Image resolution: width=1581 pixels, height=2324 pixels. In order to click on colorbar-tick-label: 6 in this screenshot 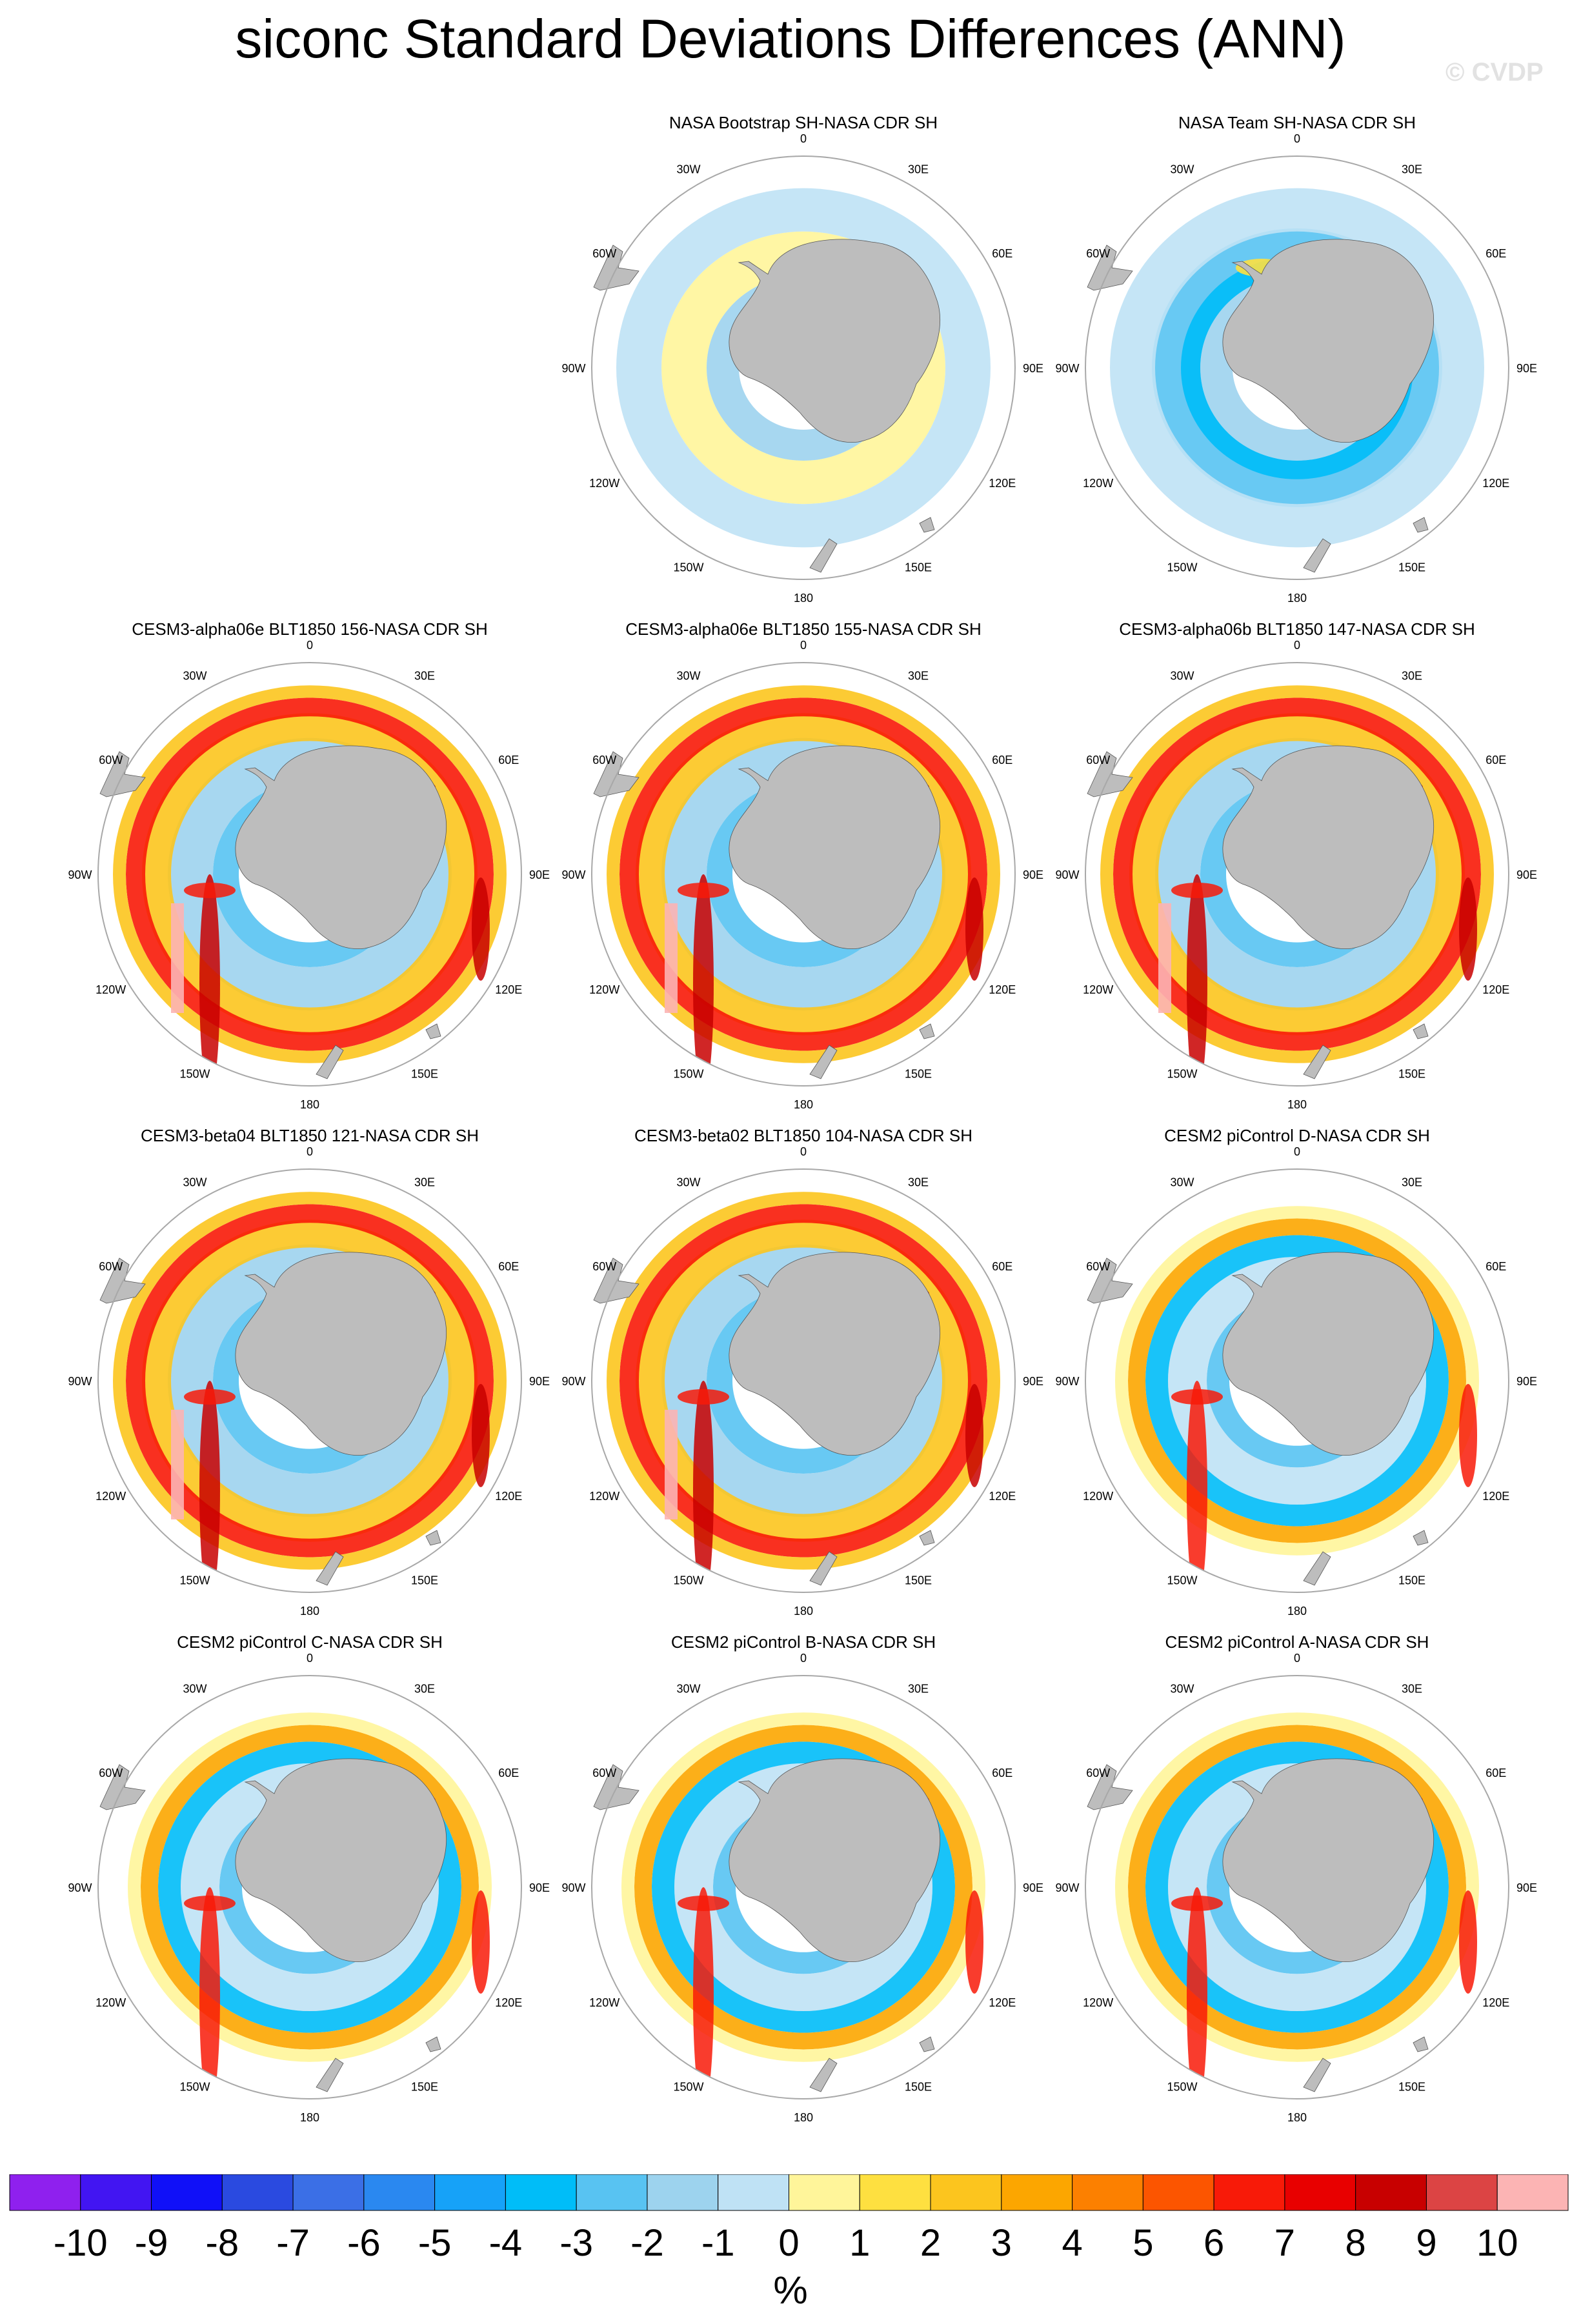, I will do `click(1213, 2243)`.